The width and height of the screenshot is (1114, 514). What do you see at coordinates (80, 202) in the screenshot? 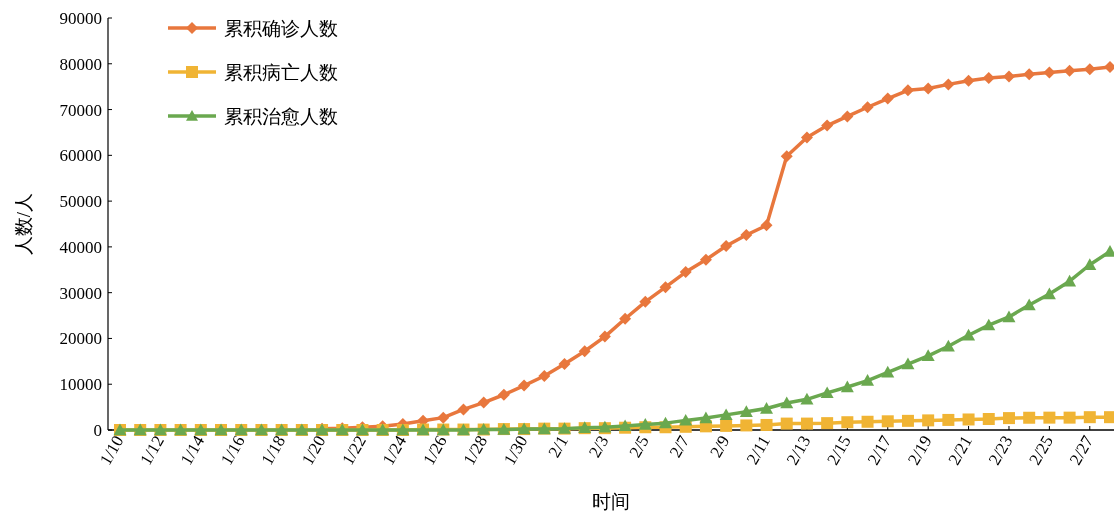
I see `y-tick-label: 50000` at bounding box center [80, 202].